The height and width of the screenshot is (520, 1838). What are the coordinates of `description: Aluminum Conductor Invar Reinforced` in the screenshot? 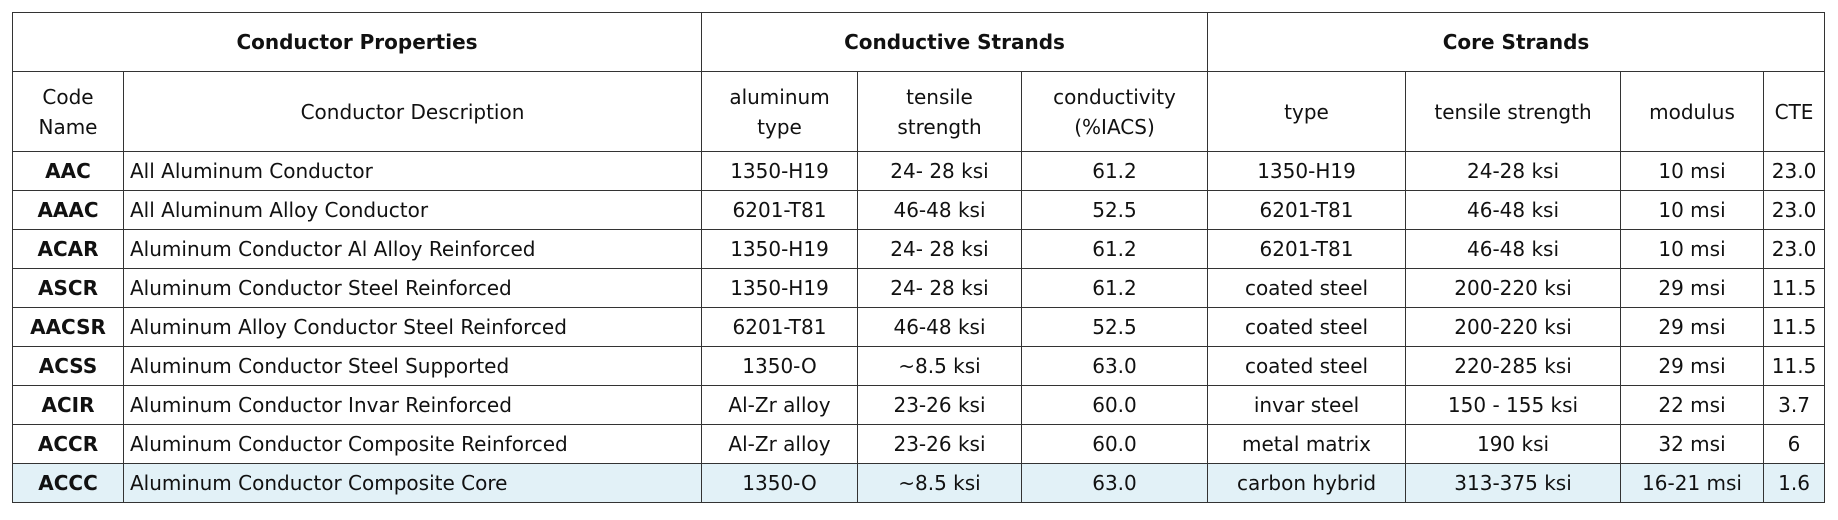 It's located at (412, 405).